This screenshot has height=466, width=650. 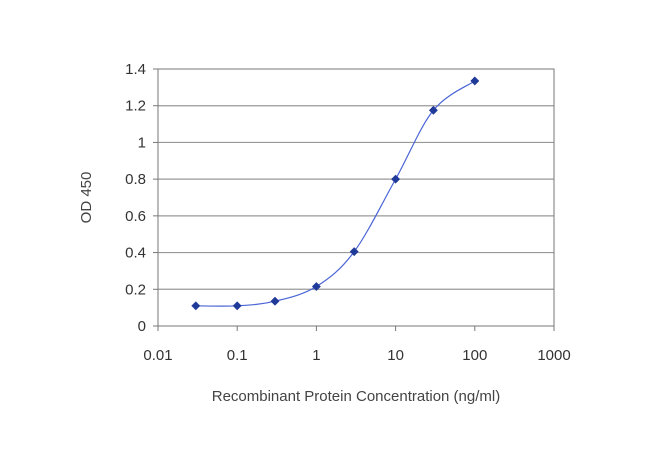 What do you see at coordinates (86, 198) in the screenshot?
I see `y-axis-title: OD 450` at bounding box center [86, 198].